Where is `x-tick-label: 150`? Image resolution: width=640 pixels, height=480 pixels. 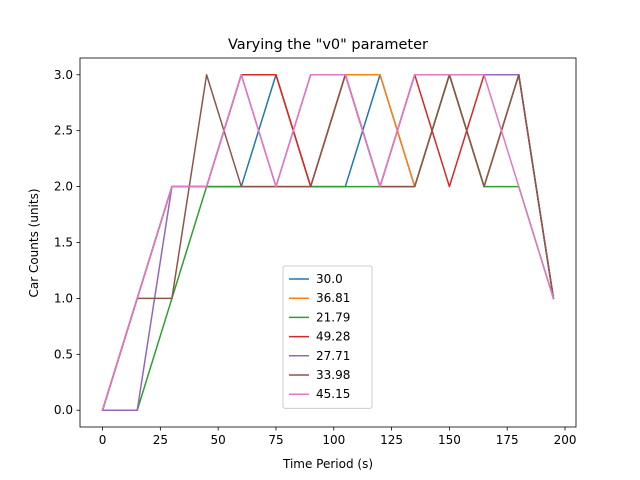 x-tick-label: 150 is located at coordinates (449, 440).